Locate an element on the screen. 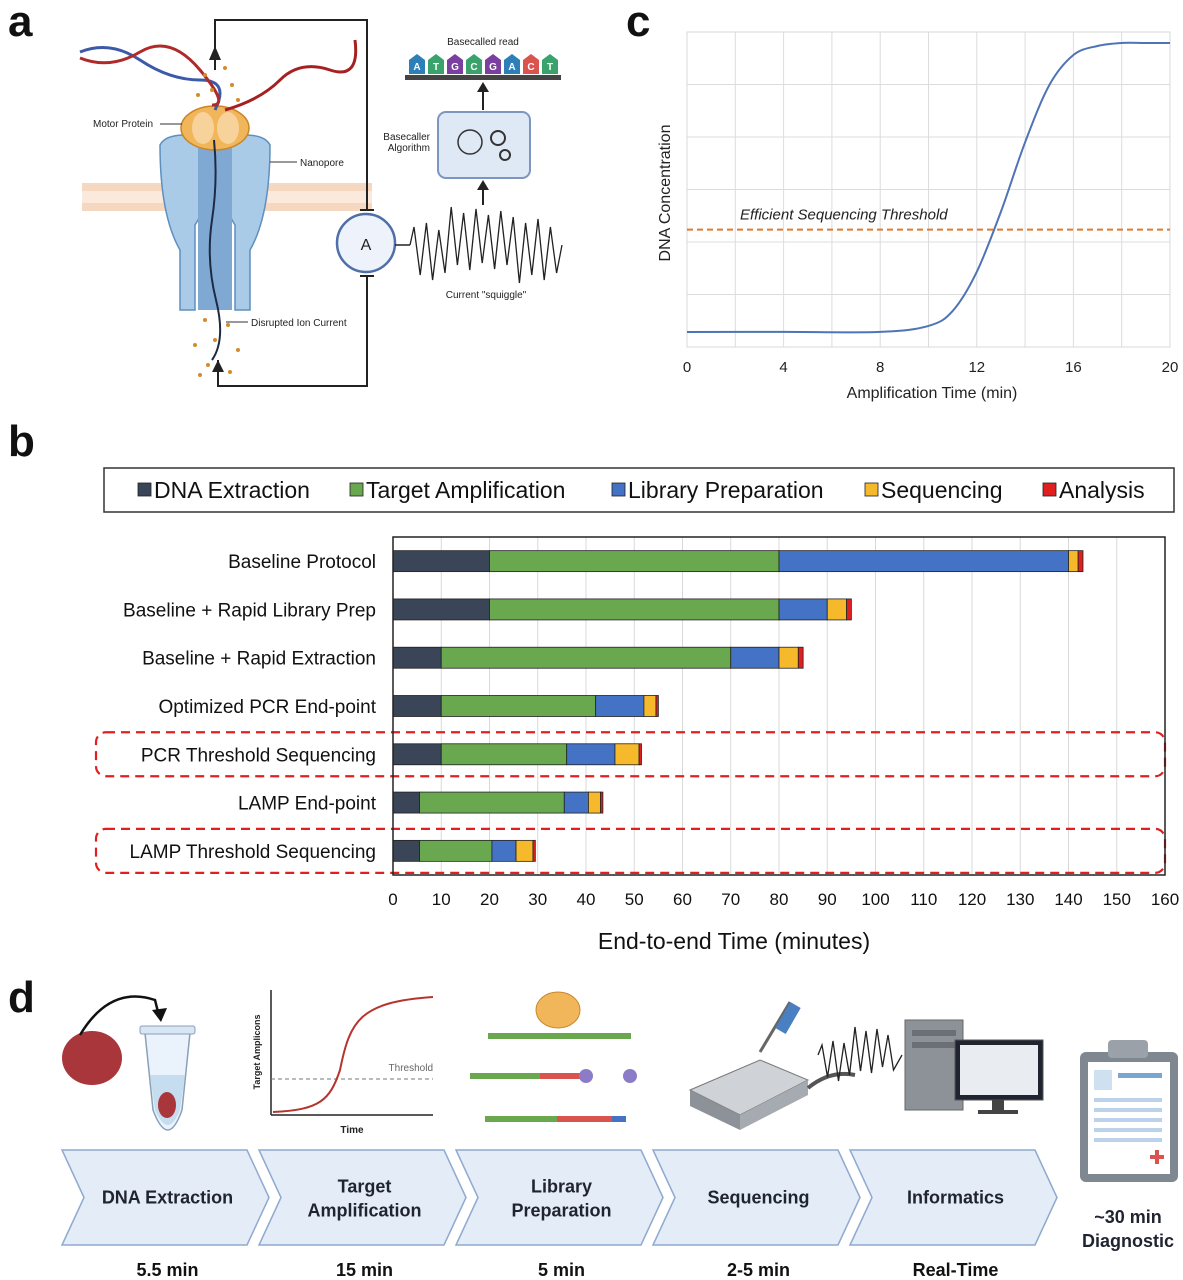 This screenshot has height=1280, width=1183. chart-c-x-tick-label: 20 is located at coordinates (1170, 367).